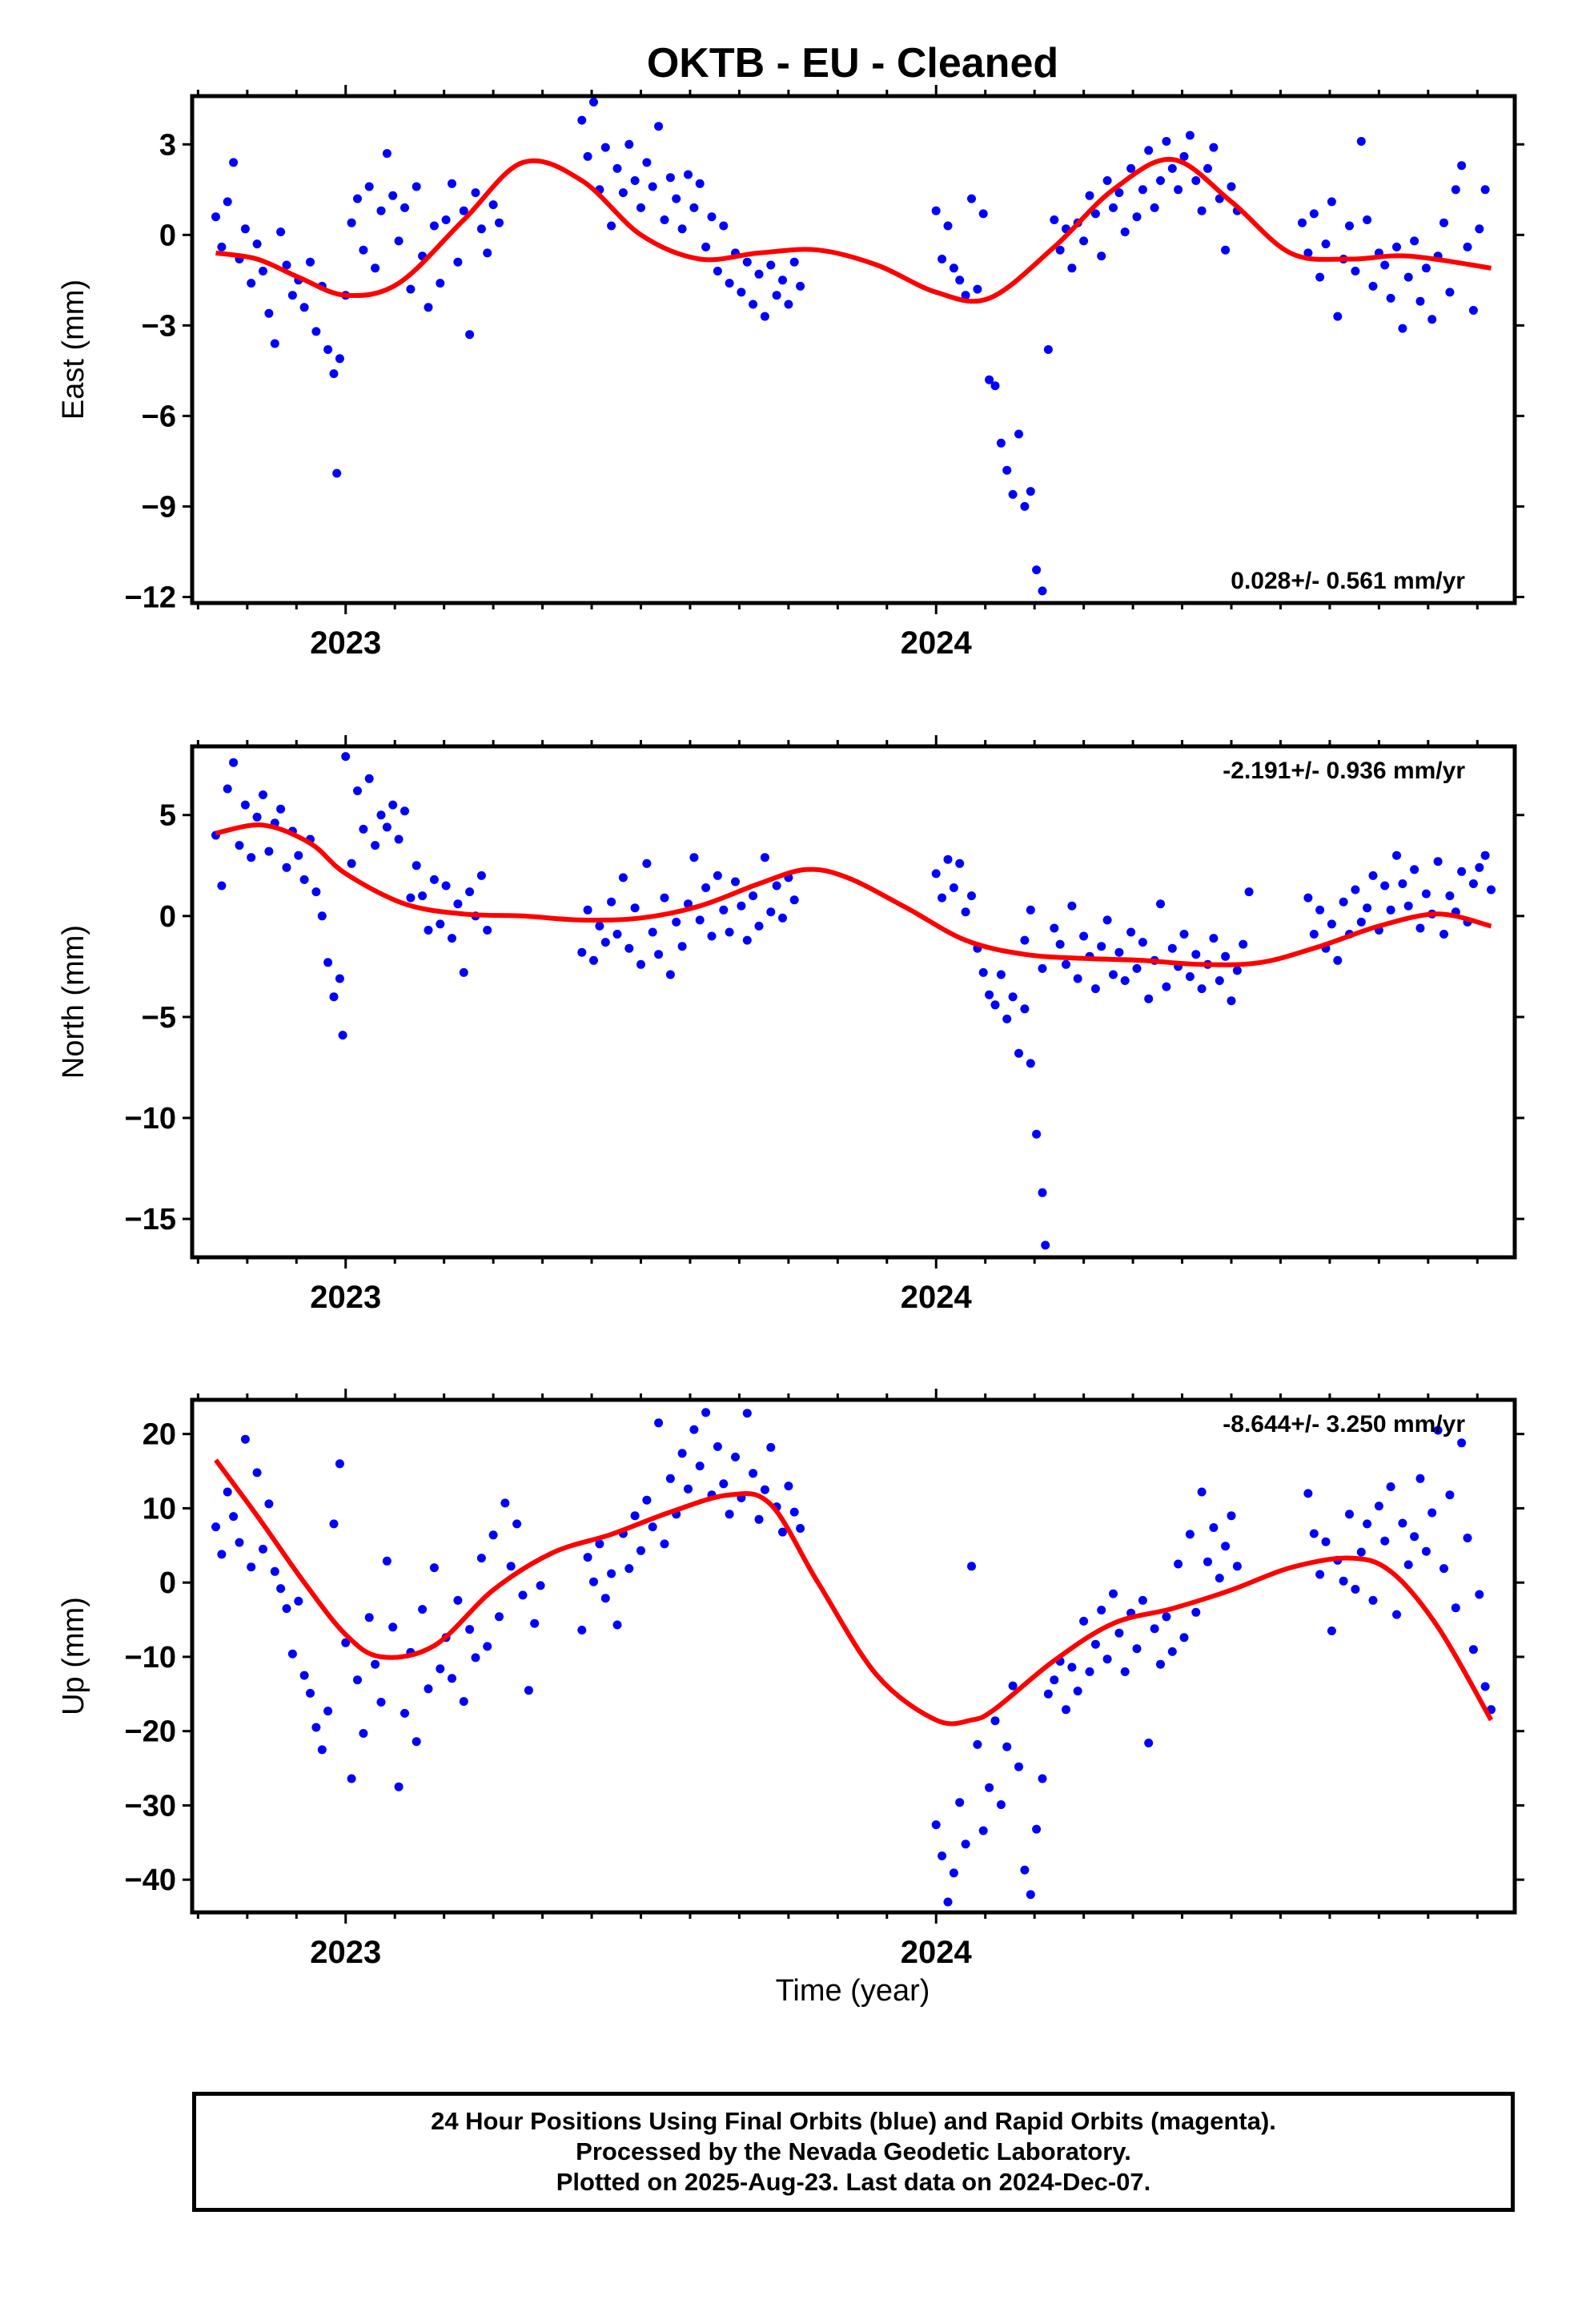  What do you see at coordinates (151, 1219) in the screenshot?
I see `y-tick-label: −15` at bounding box center [151, 1219].